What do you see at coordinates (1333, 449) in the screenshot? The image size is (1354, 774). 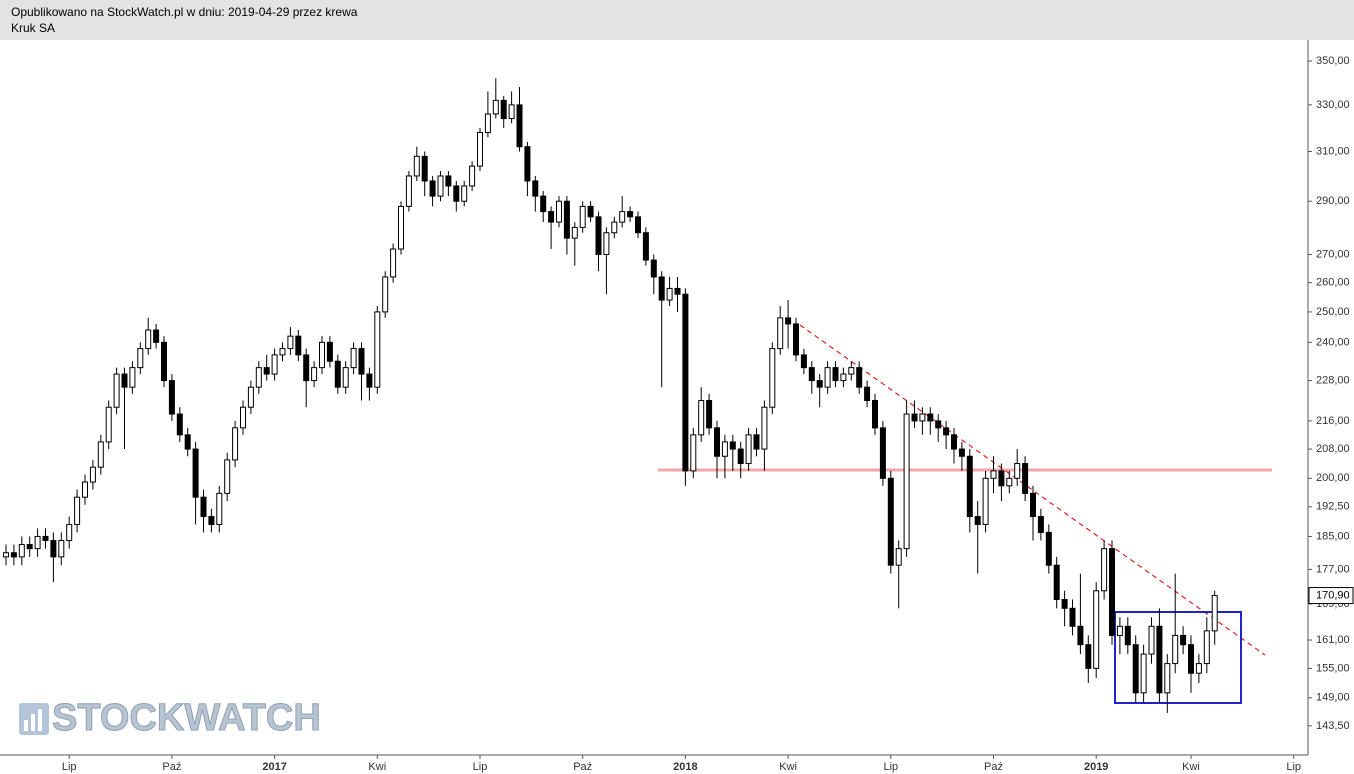 I see `y-tick-label: 208,00` at bounding box center [1333, 449].